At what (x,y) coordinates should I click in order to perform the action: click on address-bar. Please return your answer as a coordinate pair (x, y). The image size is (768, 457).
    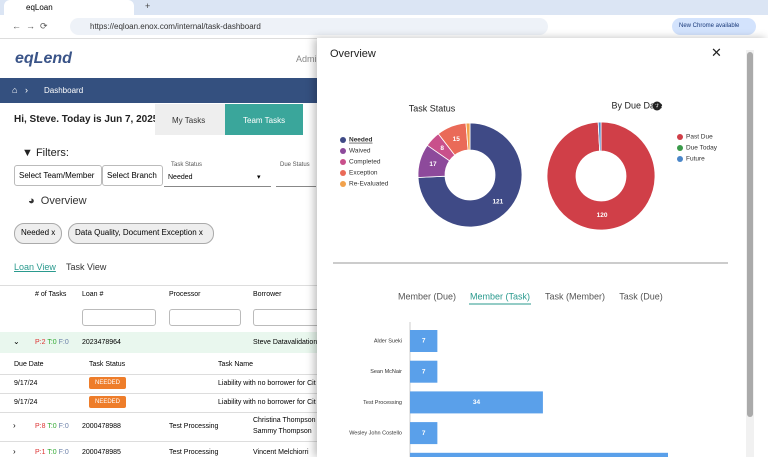
    Looking at the image, I should click on (309, 26).